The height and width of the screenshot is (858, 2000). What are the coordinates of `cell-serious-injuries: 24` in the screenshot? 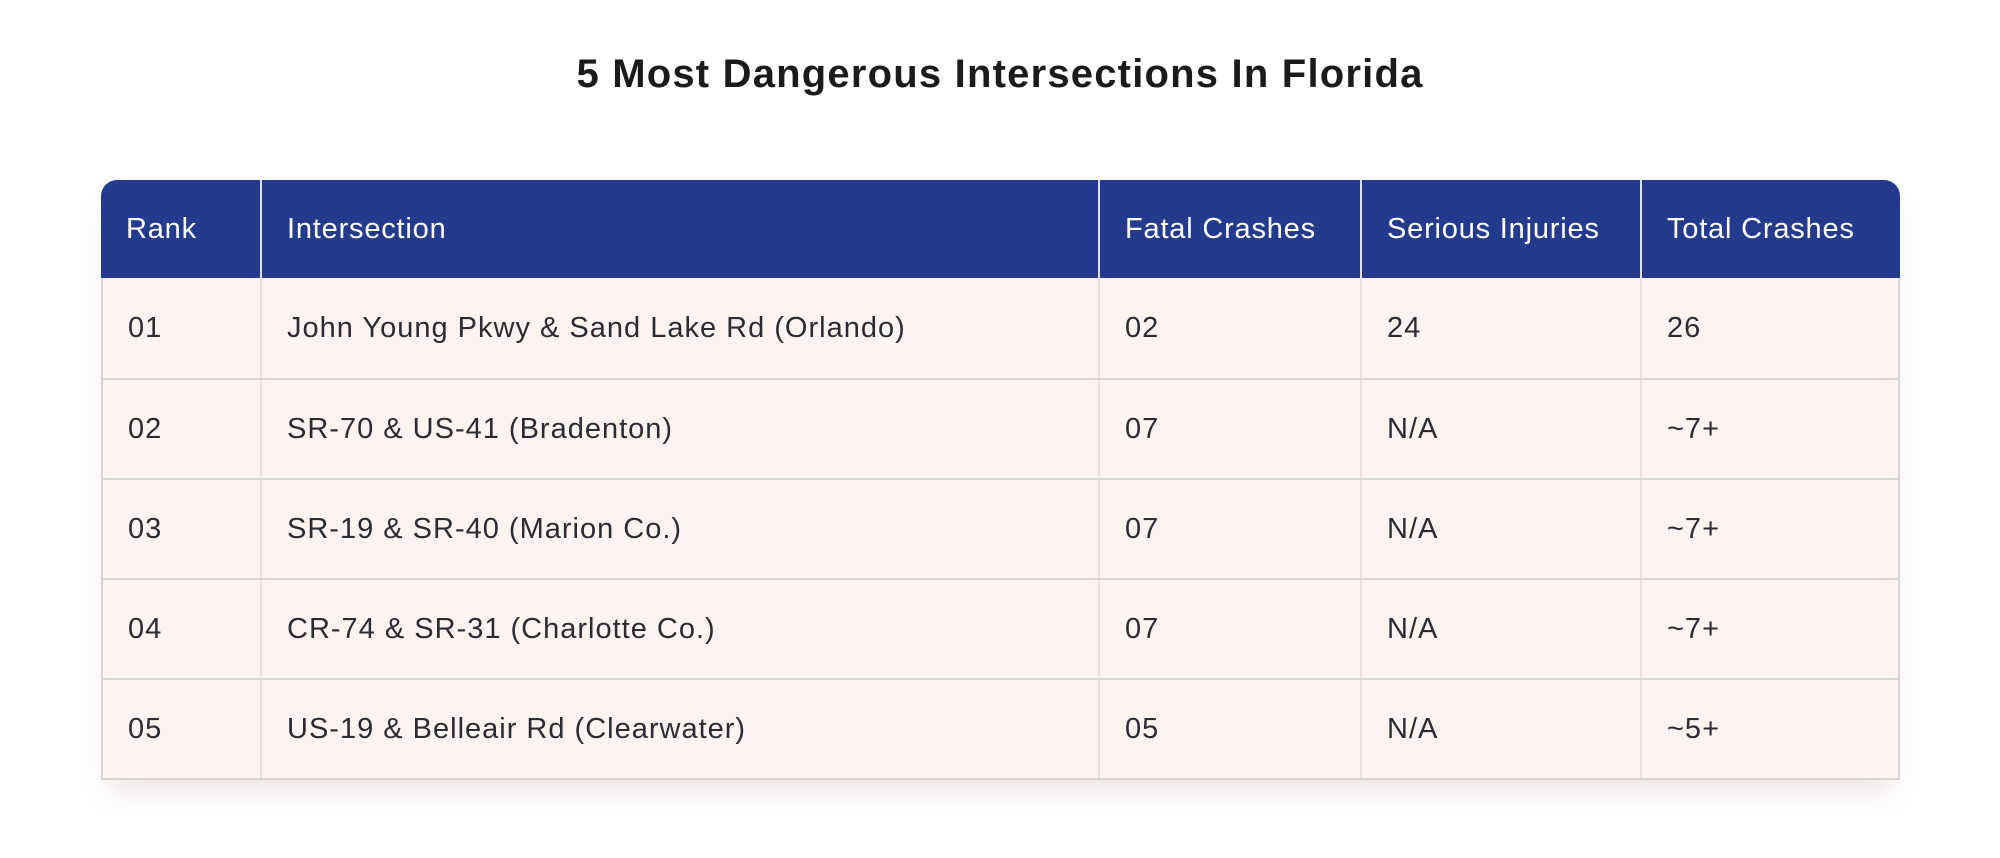 It's located at (1500, 328).